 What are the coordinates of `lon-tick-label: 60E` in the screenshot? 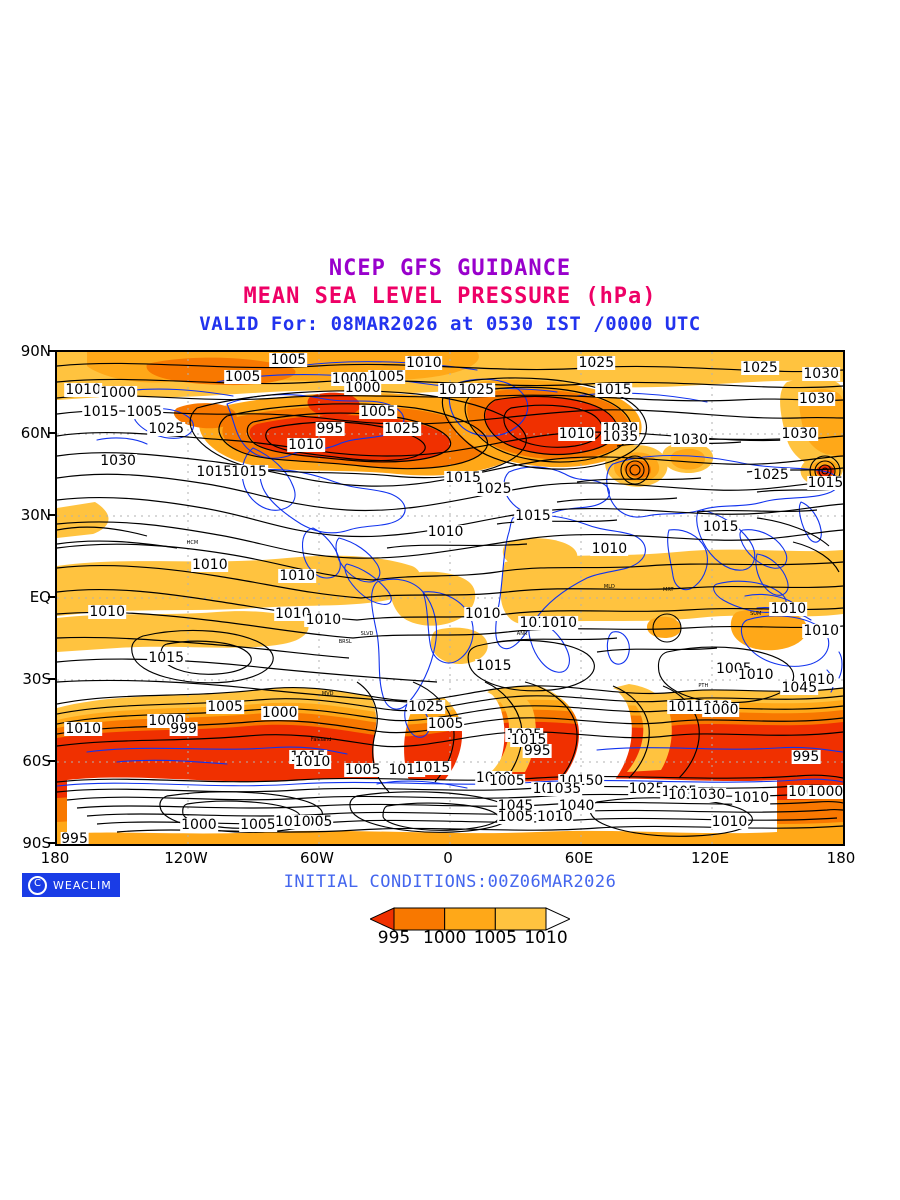 It's located at (579, 858).